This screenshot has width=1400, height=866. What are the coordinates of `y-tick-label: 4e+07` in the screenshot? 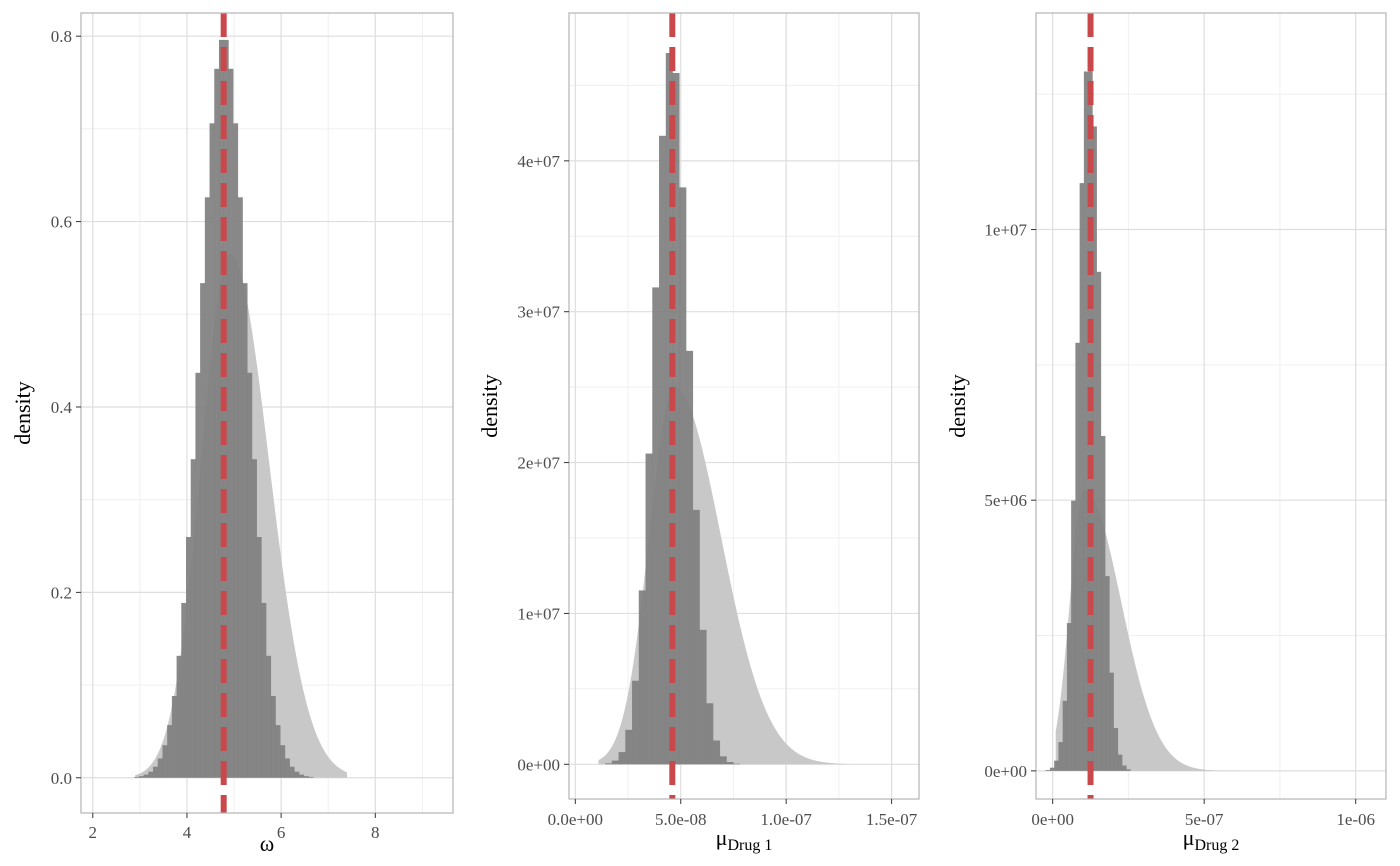 It's located at (538, 161).